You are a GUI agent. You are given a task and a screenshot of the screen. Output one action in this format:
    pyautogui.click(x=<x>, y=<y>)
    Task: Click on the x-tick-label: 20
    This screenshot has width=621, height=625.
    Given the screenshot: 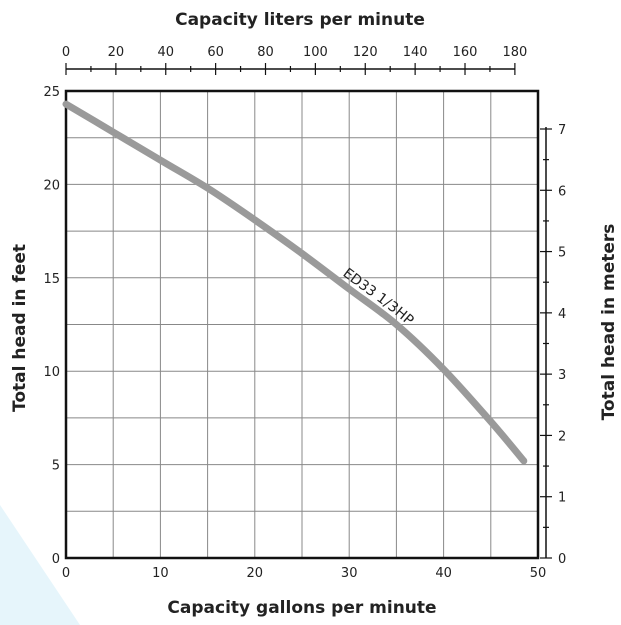 What is the action you would take?
    pyautogui.click(x=255, y=573)
    